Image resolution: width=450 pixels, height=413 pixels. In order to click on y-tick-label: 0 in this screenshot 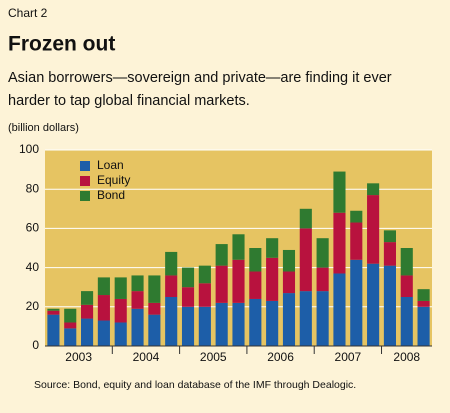, I will do `click(35, 345)`.